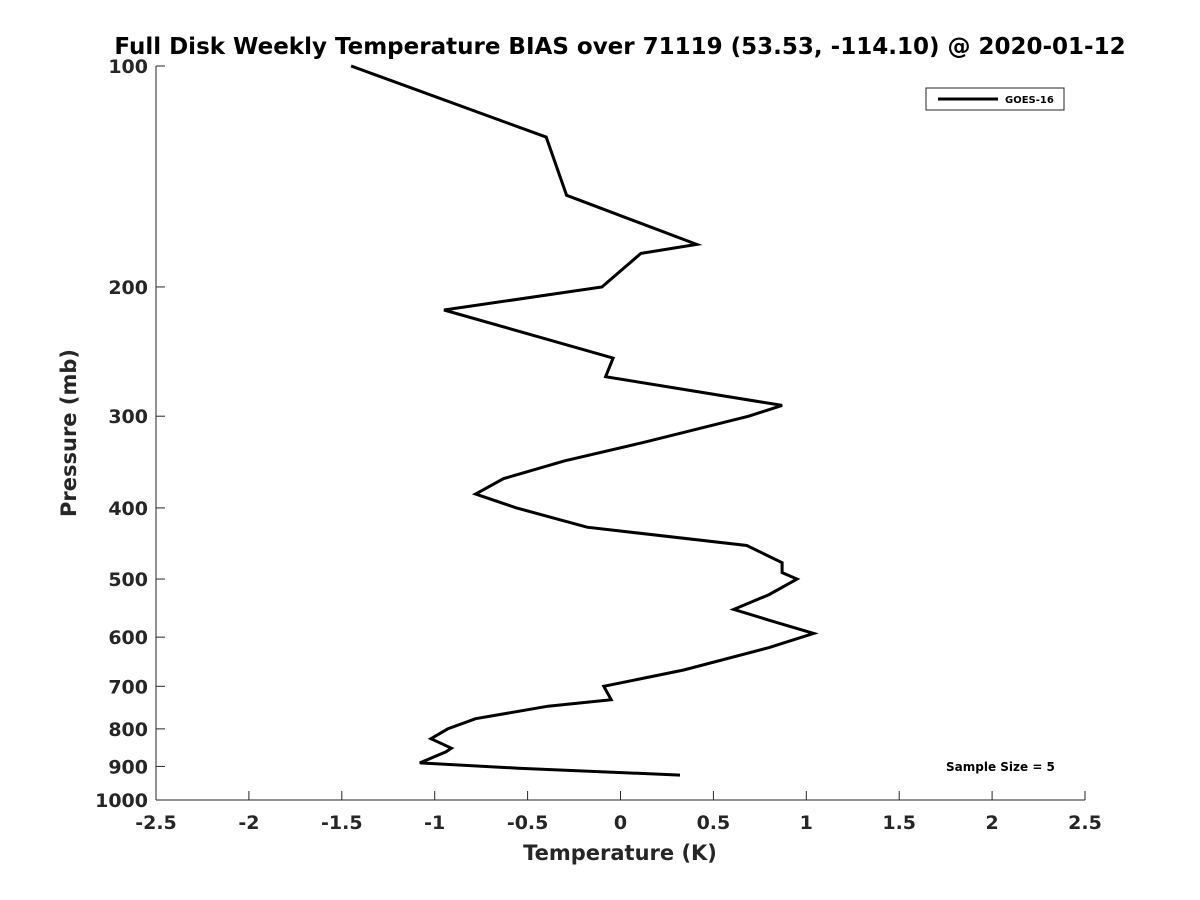 This screenshot has height=900, width=1200. What do you see at coordinates (156, 823) in the screenshot?
I see `x-tick-label: -2.5` at bounding box center [156, 823].